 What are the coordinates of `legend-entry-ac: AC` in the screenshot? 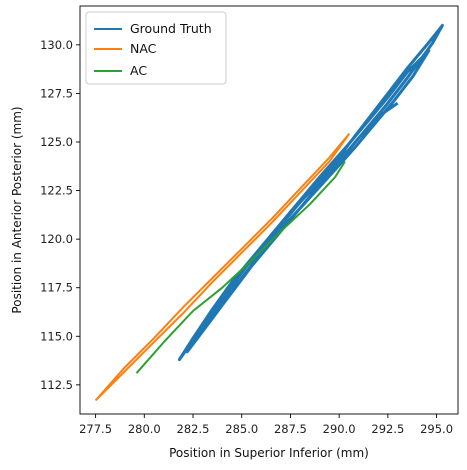 It's located at (120, 70).